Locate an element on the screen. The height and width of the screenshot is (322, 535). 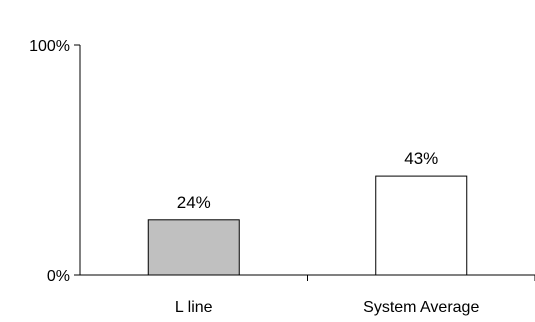
data-labels: 24% 43% is located at coordinates (308, 180).